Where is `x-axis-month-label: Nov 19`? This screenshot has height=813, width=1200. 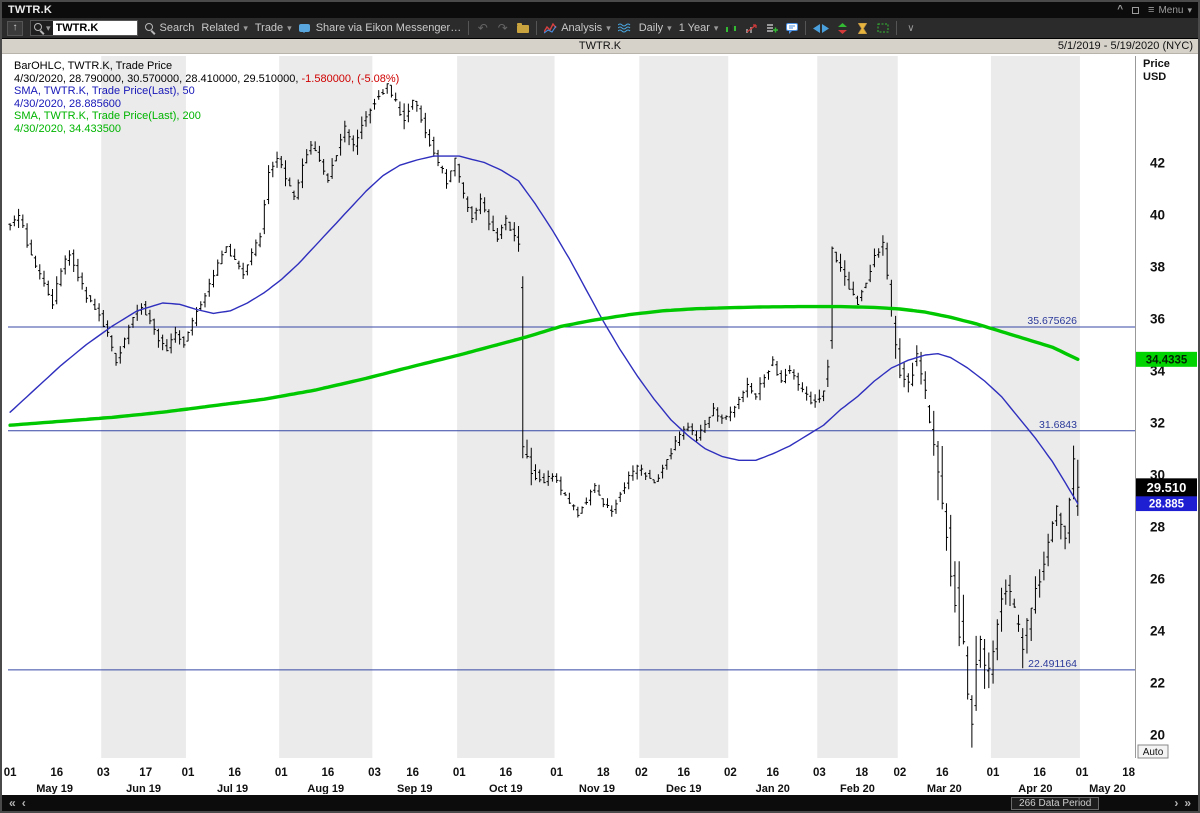
x-axis-month-label: Nov 19 is located at coordinates (597, 788).